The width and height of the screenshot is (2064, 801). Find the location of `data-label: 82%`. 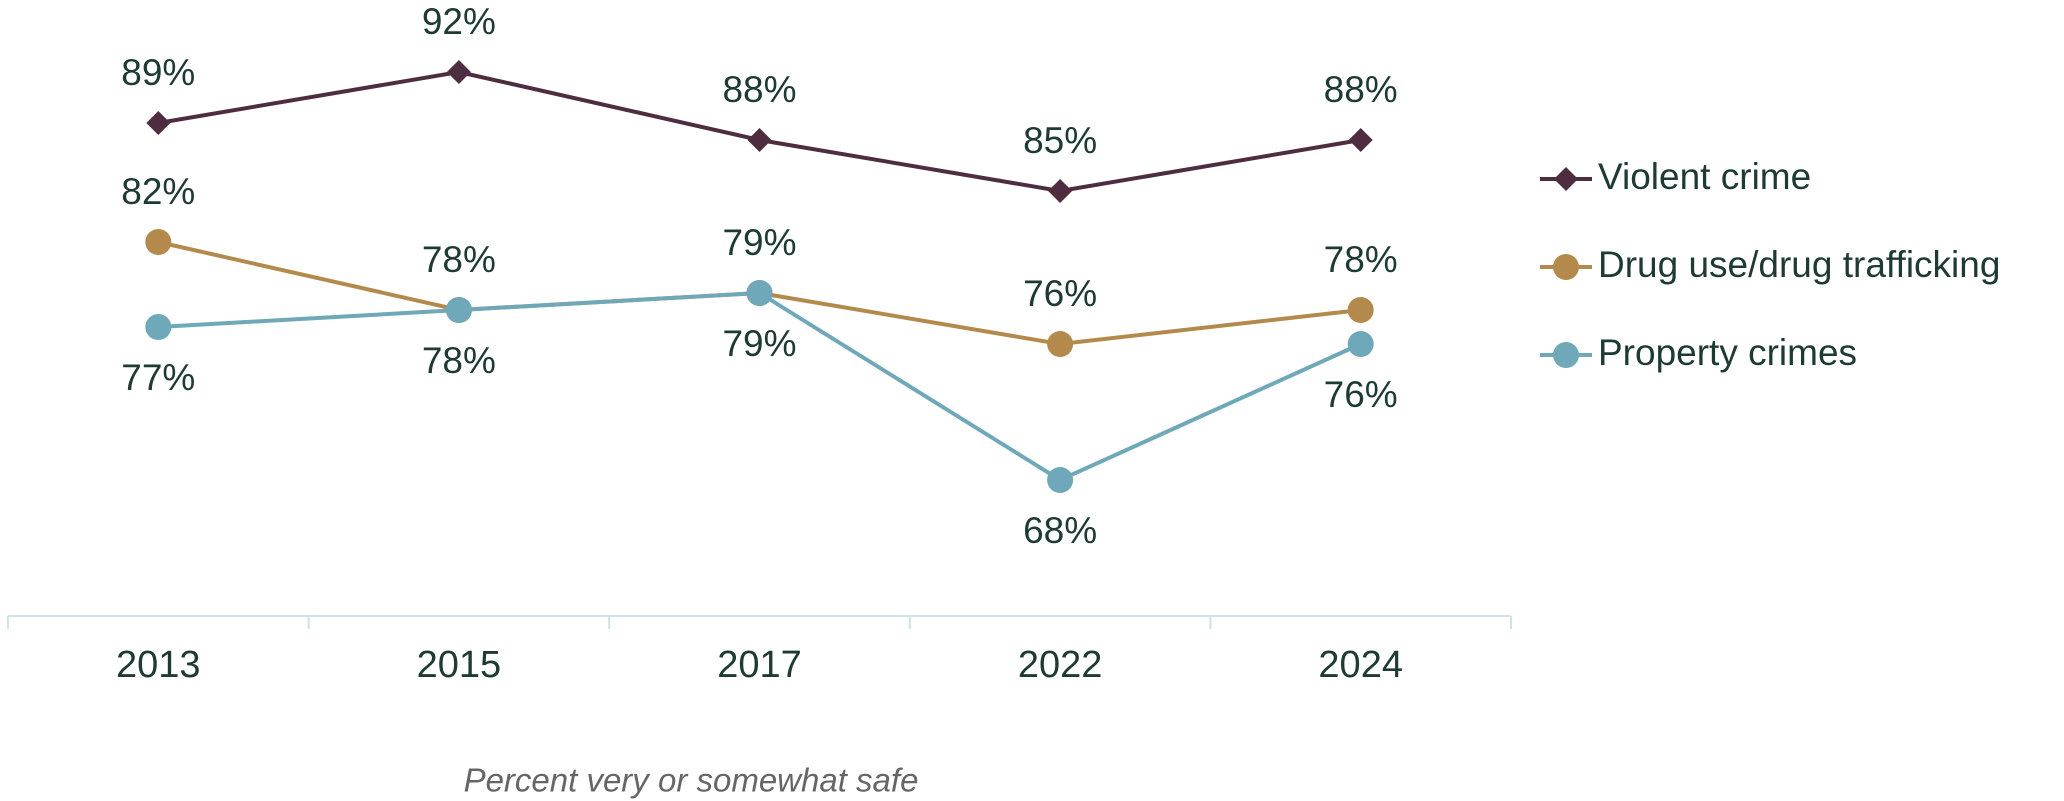

data-label: 82% is located at coordinates (158, 191).